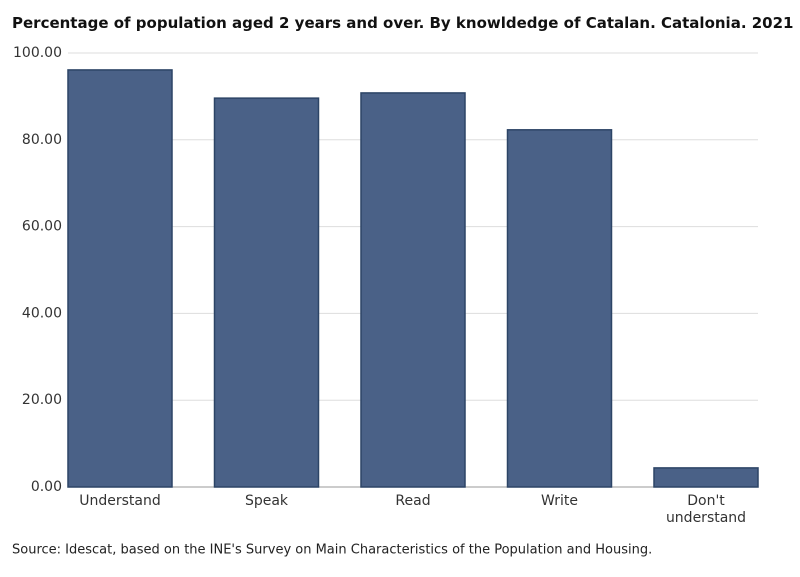 The image size is (800, 577). What do you see at coordinates (37, 53) in the screenshot?
I see `y-tick-label: 100.00` at bounding box center [37, 53].